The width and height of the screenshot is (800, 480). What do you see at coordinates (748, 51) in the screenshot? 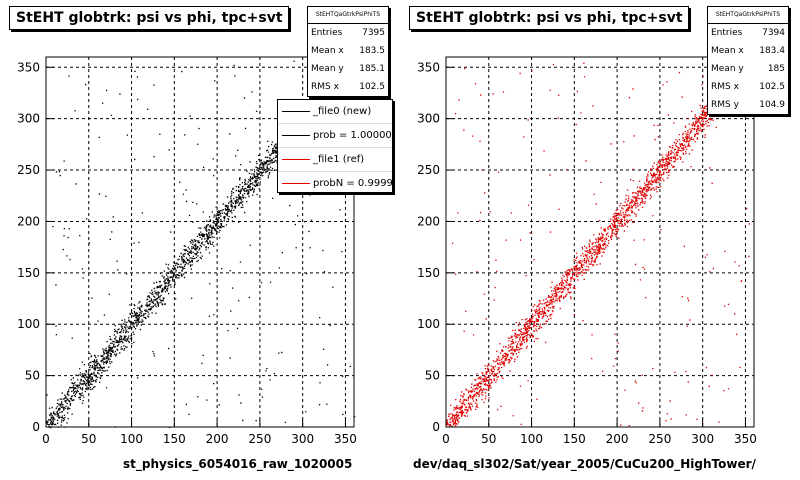
I see `stats-row: Mean x 183.4` at bounding box center [748, 51].